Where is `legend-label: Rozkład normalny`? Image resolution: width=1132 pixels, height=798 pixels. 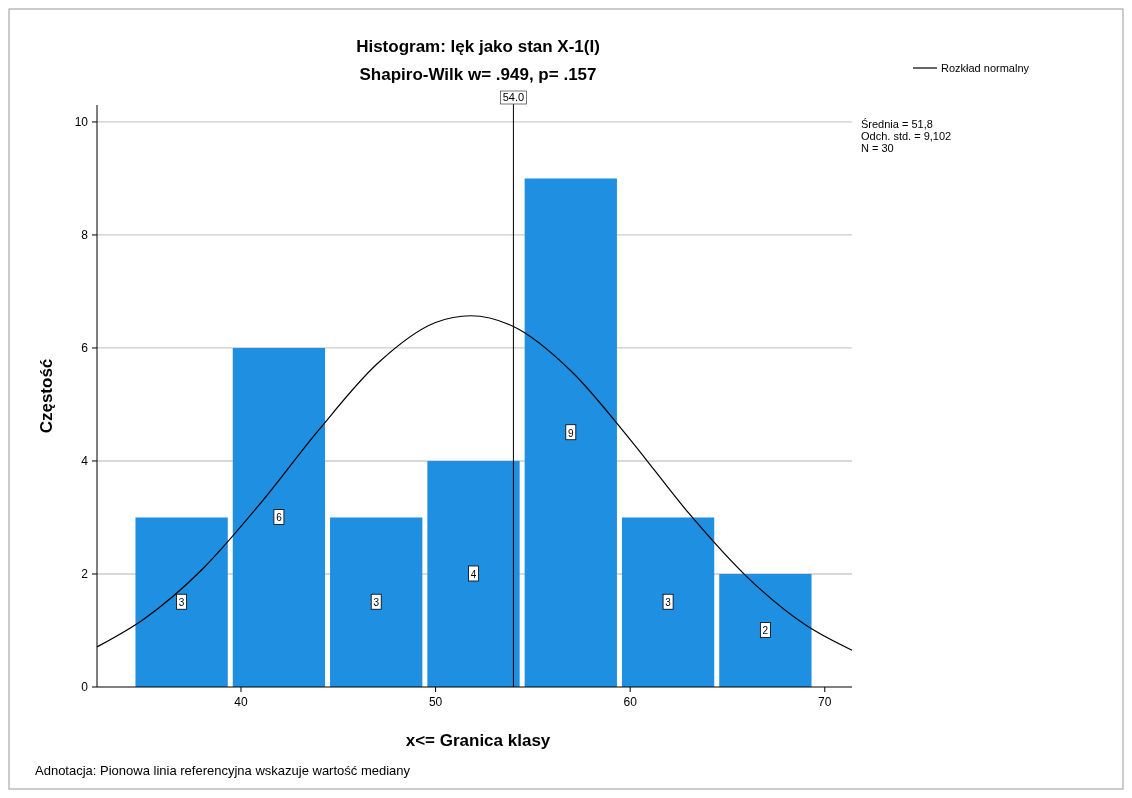
legend-label: Rozkład normalny is located at coordinates (985, 68).